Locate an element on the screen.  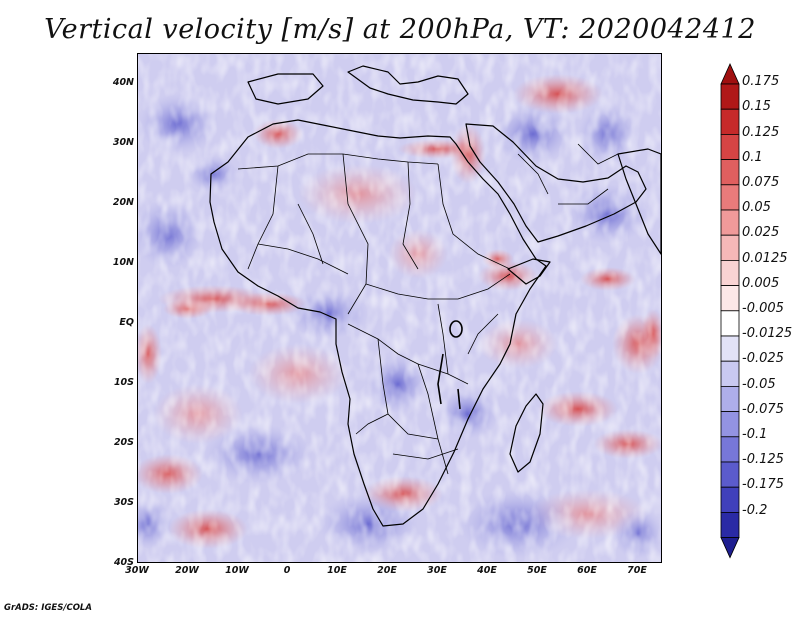
colorbar-level-label: 0.05 is located at coordinates (756, 208).